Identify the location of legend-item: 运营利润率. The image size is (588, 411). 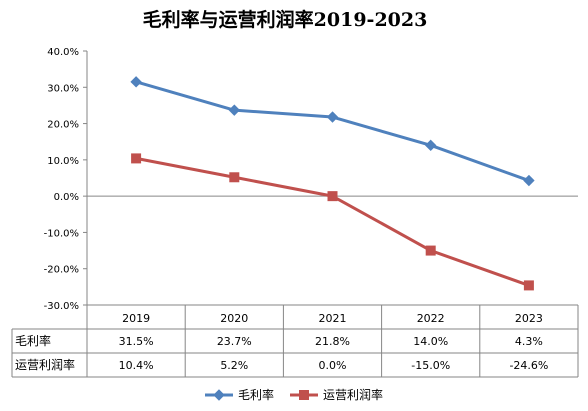
(336, 394).